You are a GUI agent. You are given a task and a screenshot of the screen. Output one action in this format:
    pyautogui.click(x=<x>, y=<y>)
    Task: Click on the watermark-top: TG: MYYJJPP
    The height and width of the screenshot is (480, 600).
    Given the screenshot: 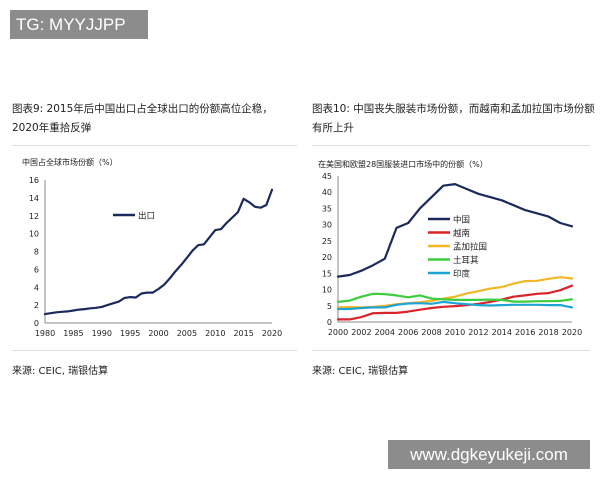 What is the action you would take?
    pyautogui.click(x=79, y=24)
    